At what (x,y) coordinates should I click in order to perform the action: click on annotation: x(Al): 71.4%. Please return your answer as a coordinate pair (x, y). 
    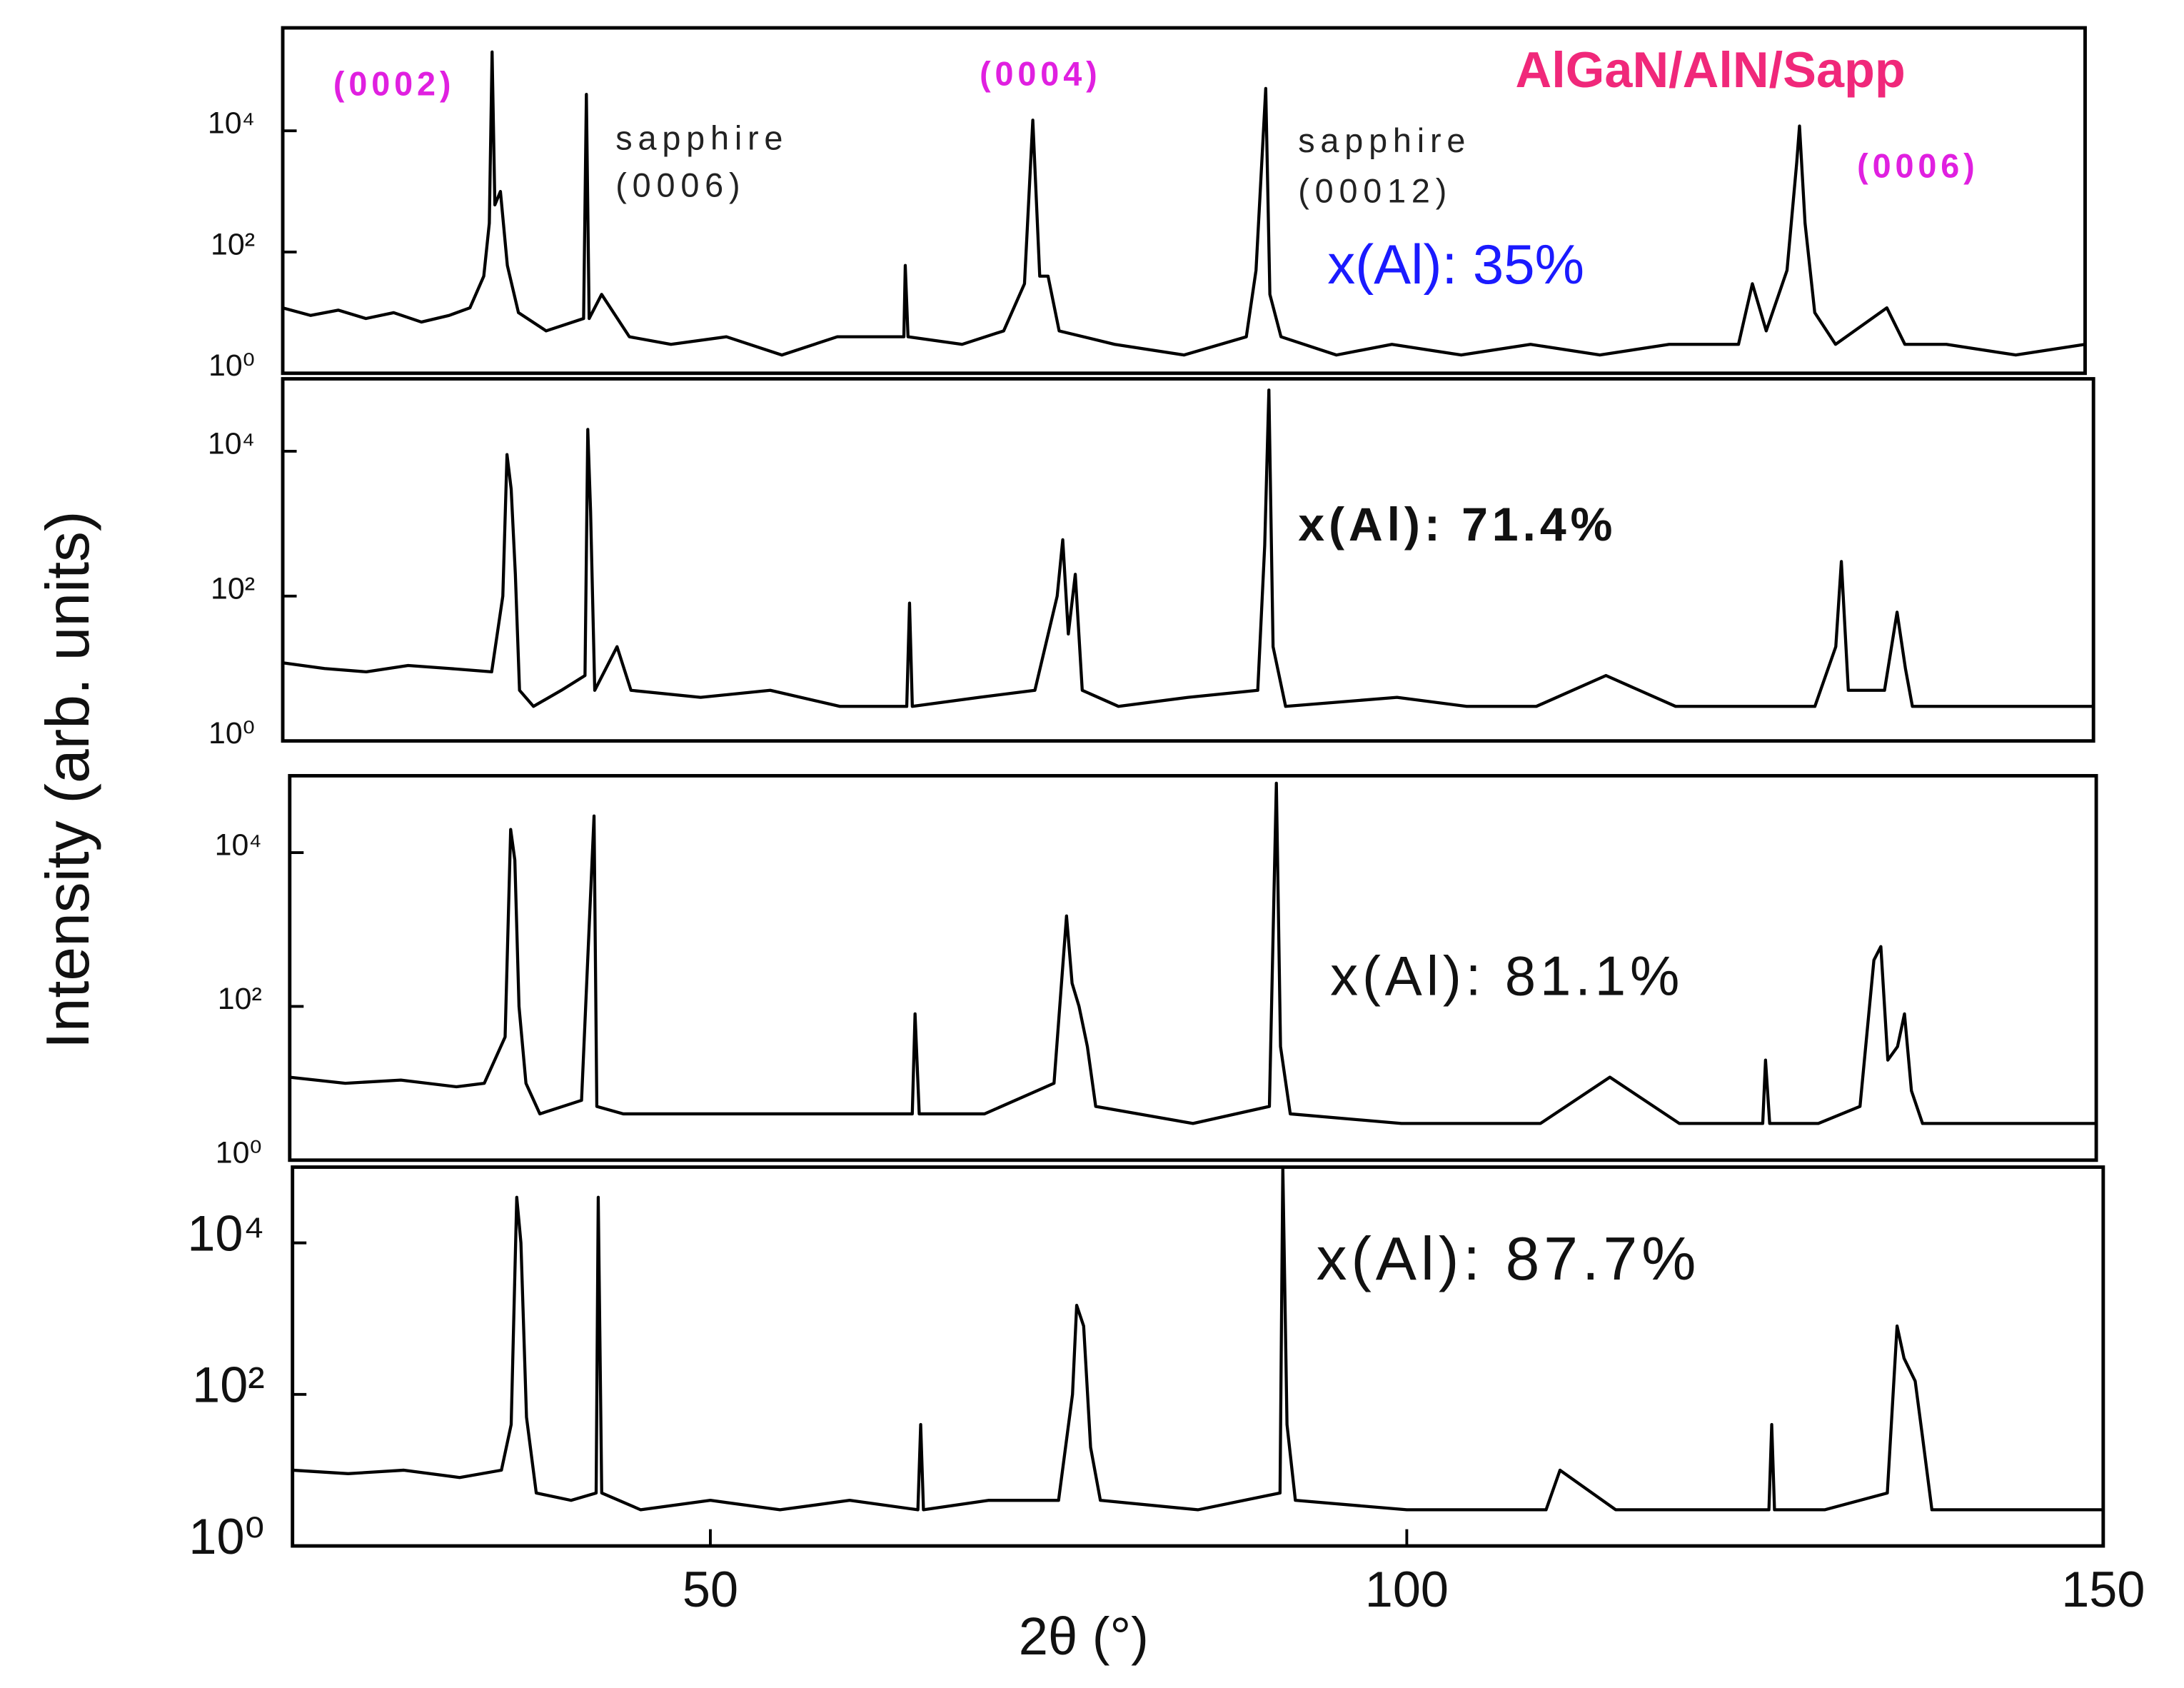
    Looking at the image, I should click on (1457, 524).